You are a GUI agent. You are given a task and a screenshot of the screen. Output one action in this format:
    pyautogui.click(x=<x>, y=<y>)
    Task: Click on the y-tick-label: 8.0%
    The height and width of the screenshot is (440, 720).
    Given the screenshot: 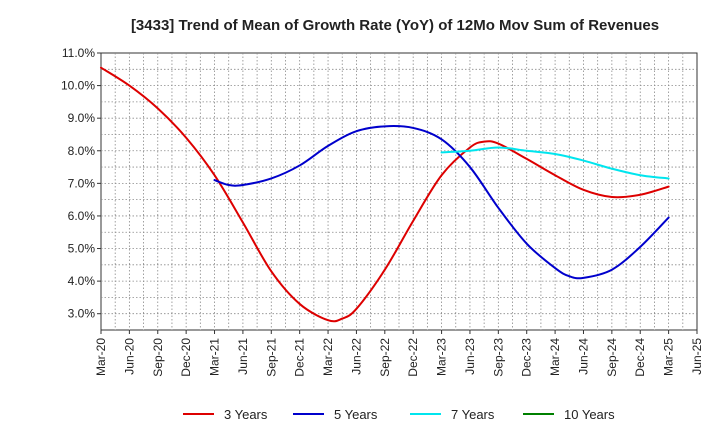 What is the action you would take?
    pyautogui.click(x=82, y=151)
    